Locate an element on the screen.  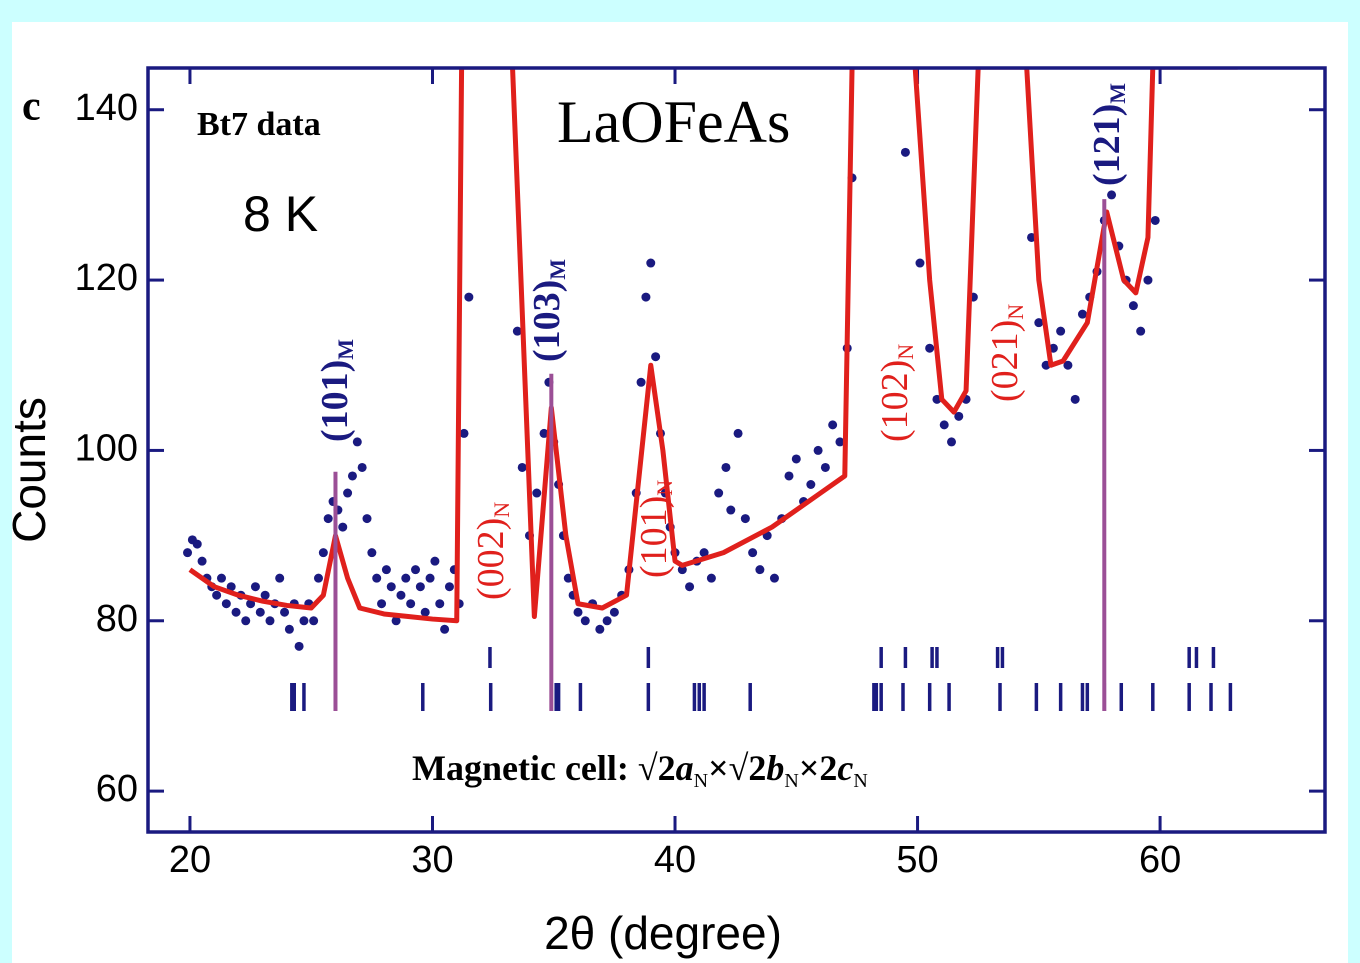
cell-label-part: ×2 is located at coordinates (818, 768).